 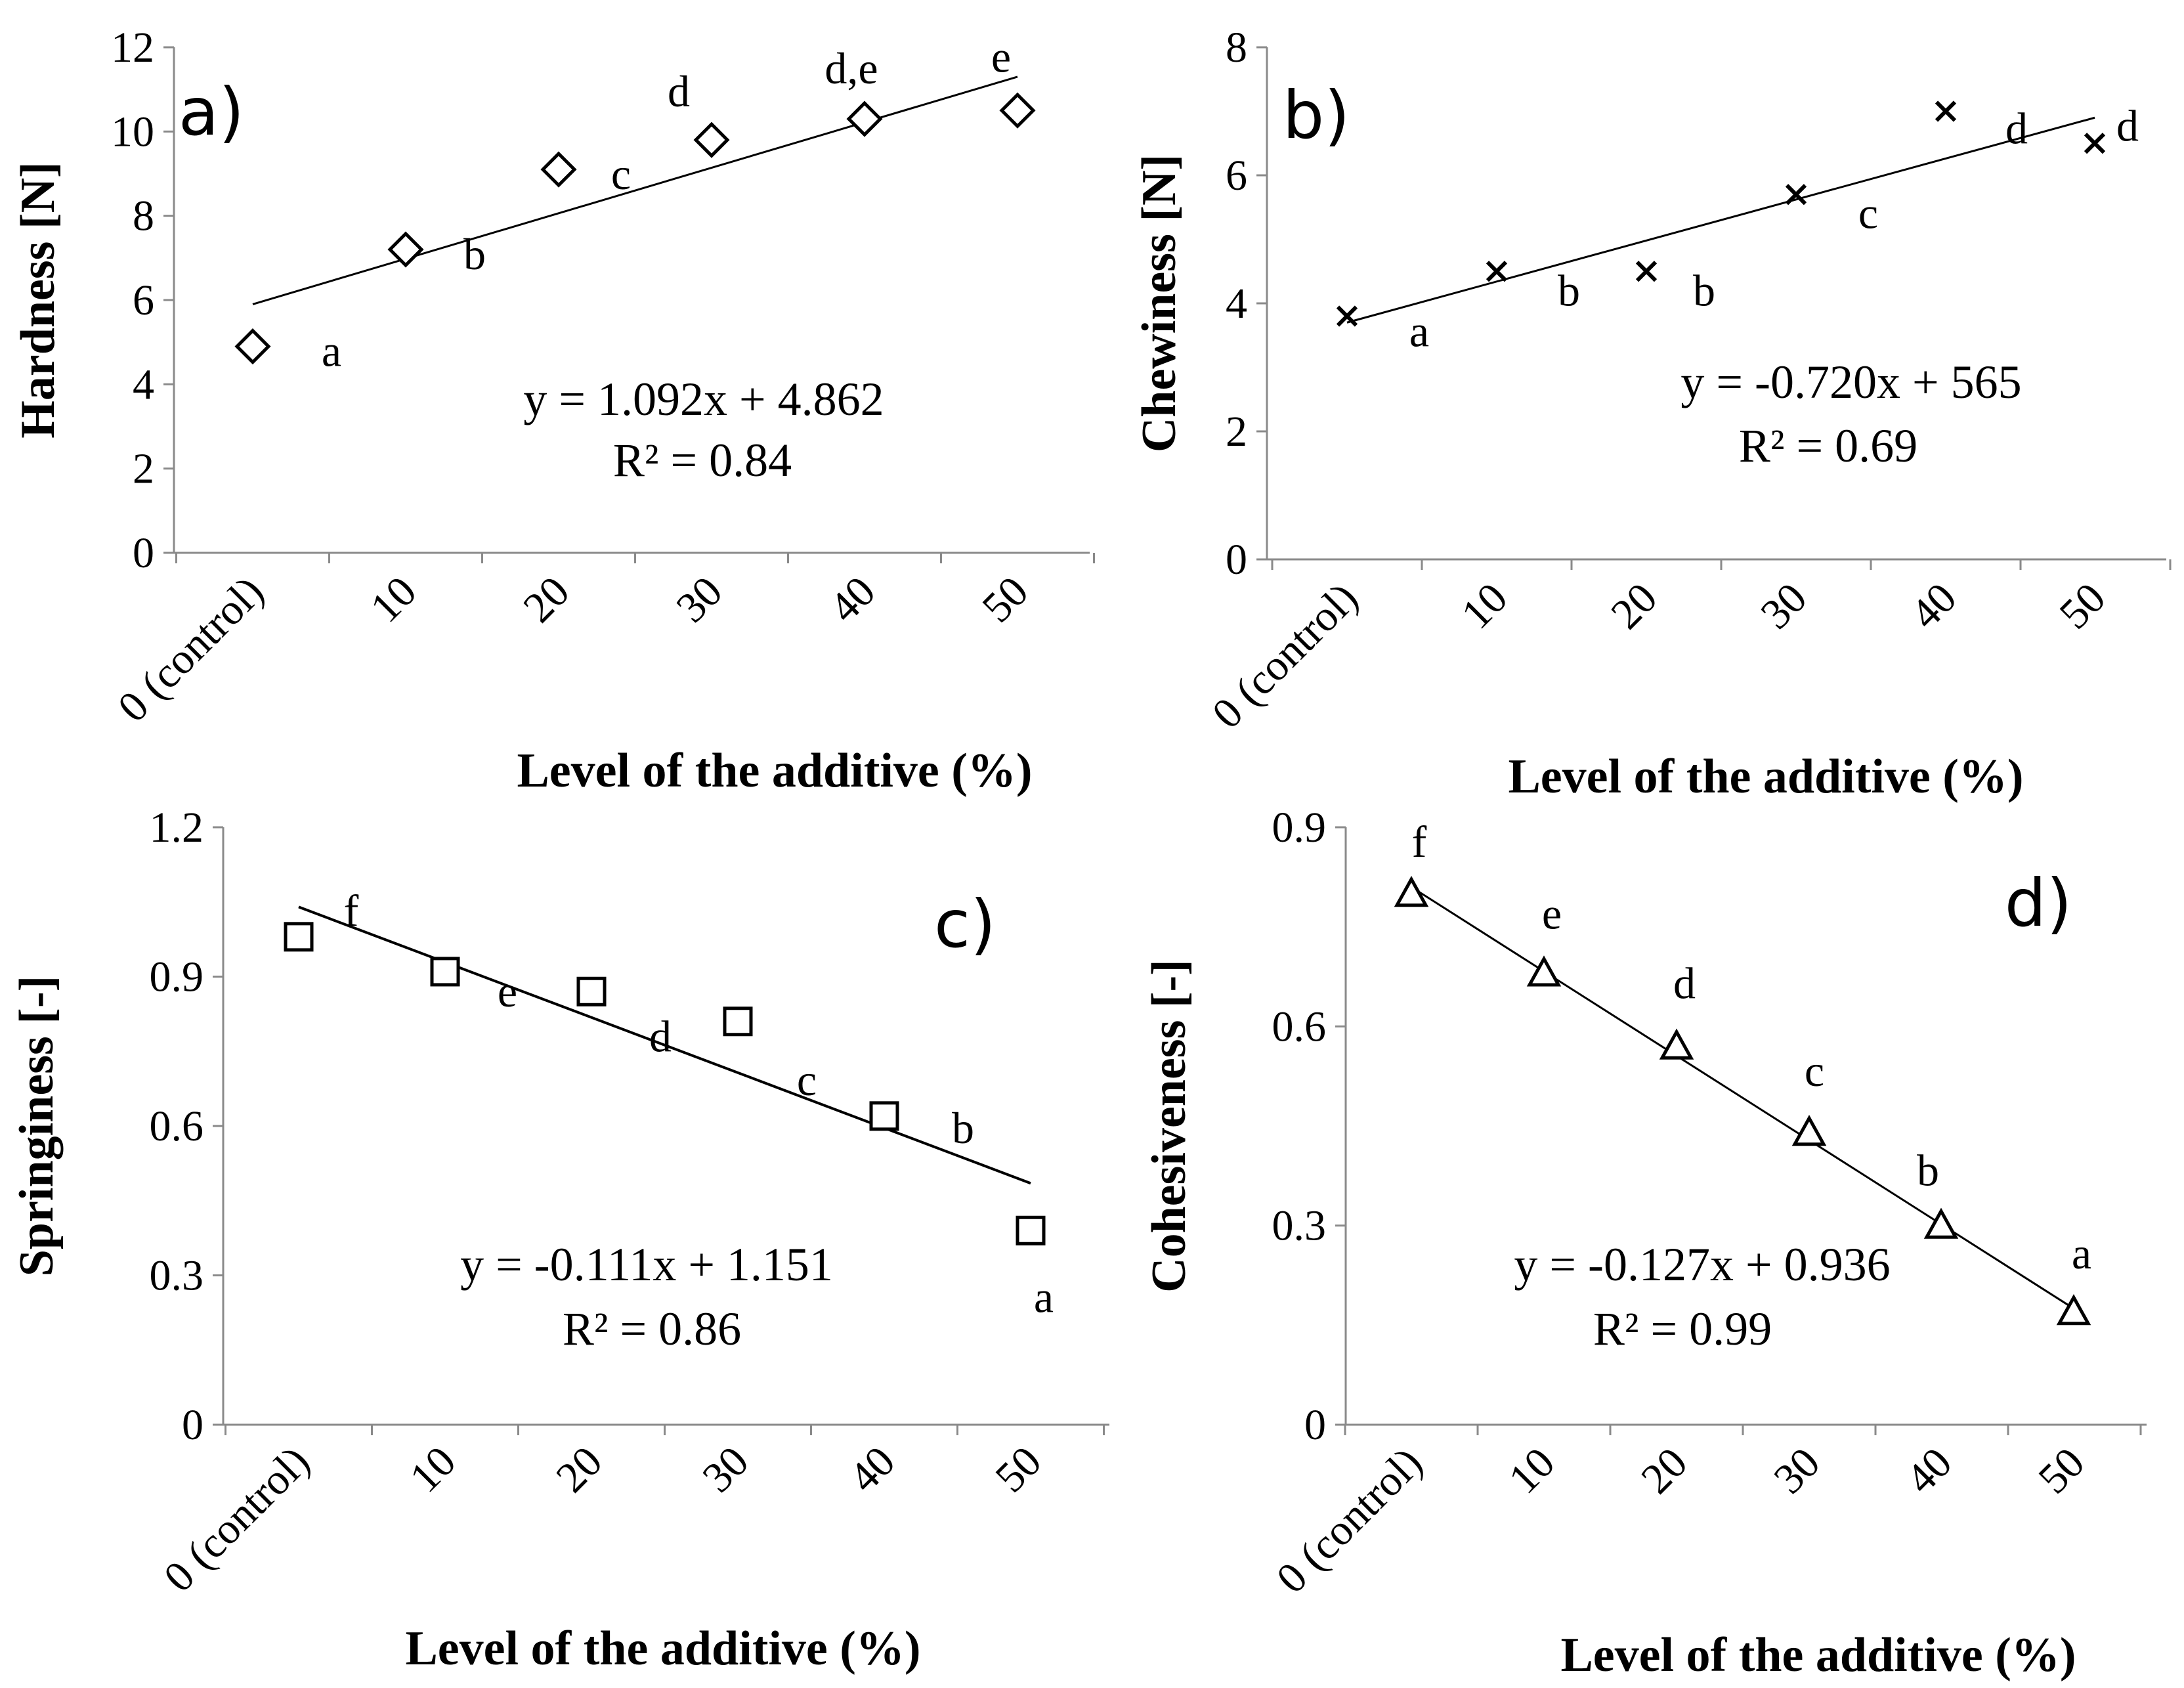 What do you see at coordinates (2038, 903) in the screenshot?
I see `panel-label: d)` at bounding box center [2038, 903].